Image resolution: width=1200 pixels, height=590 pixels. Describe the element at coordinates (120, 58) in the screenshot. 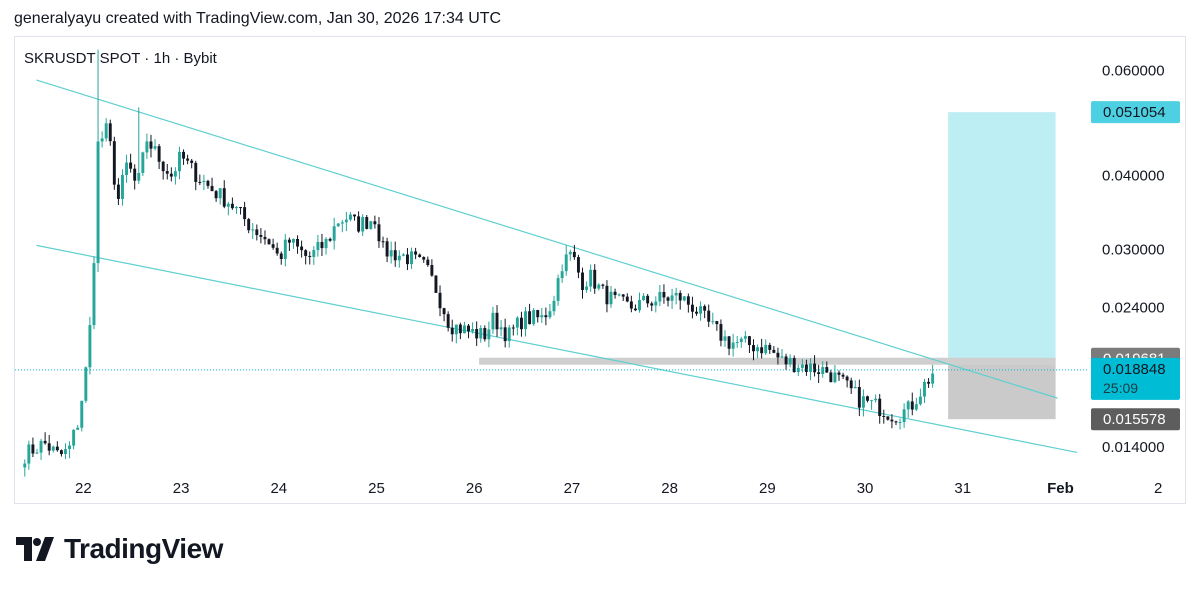

I see `symbol-label: SKRUSDT SPOT · 1h · Bybit` at that location.